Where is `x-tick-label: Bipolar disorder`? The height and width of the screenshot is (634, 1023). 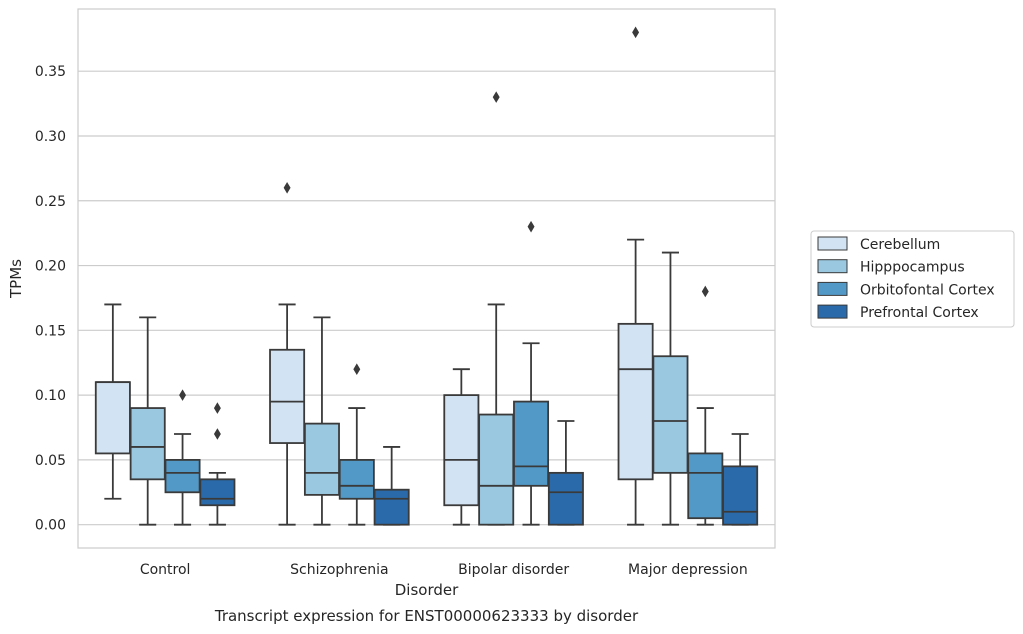
x-tick-label: Bipolar disorder is located at coordinates (513, 570).